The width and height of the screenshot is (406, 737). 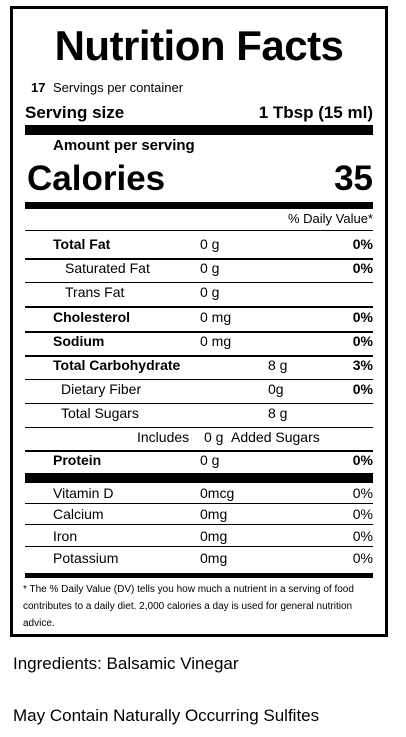 What do you see at coordinates (199, 45) in the screenshot?
I see `label-title: Nutrition Facts` at bounding box center [199, 45].